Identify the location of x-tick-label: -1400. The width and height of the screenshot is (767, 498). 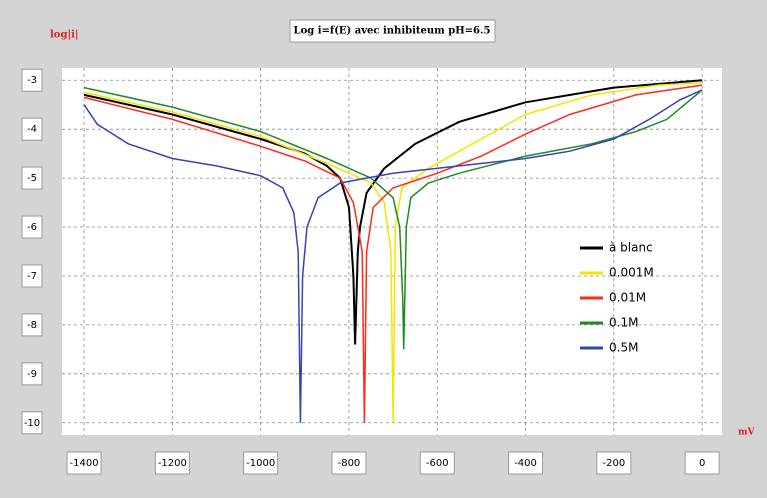
(84, 463).